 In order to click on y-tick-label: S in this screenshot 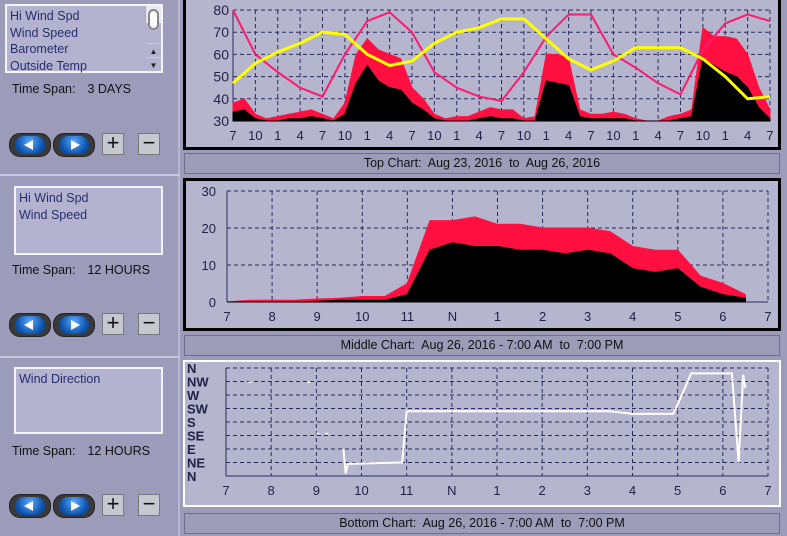, I will do `click(191, 422)`.